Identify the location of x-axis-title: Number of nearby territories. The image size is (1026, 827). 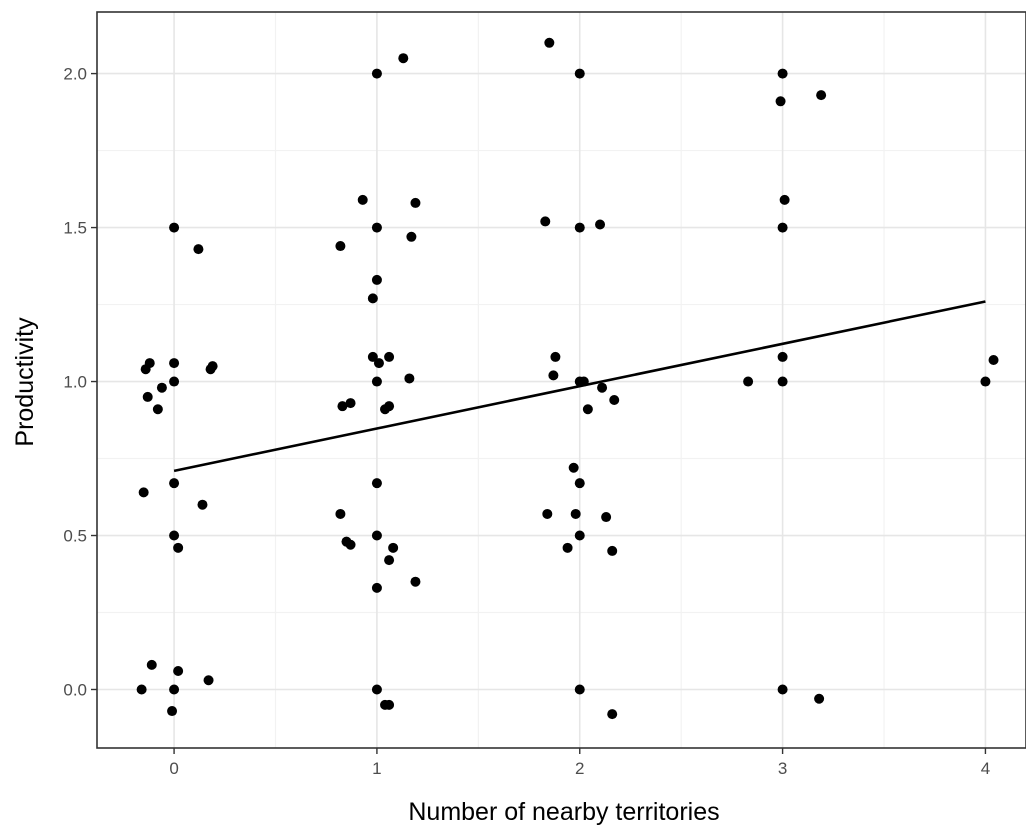
(563, 812).